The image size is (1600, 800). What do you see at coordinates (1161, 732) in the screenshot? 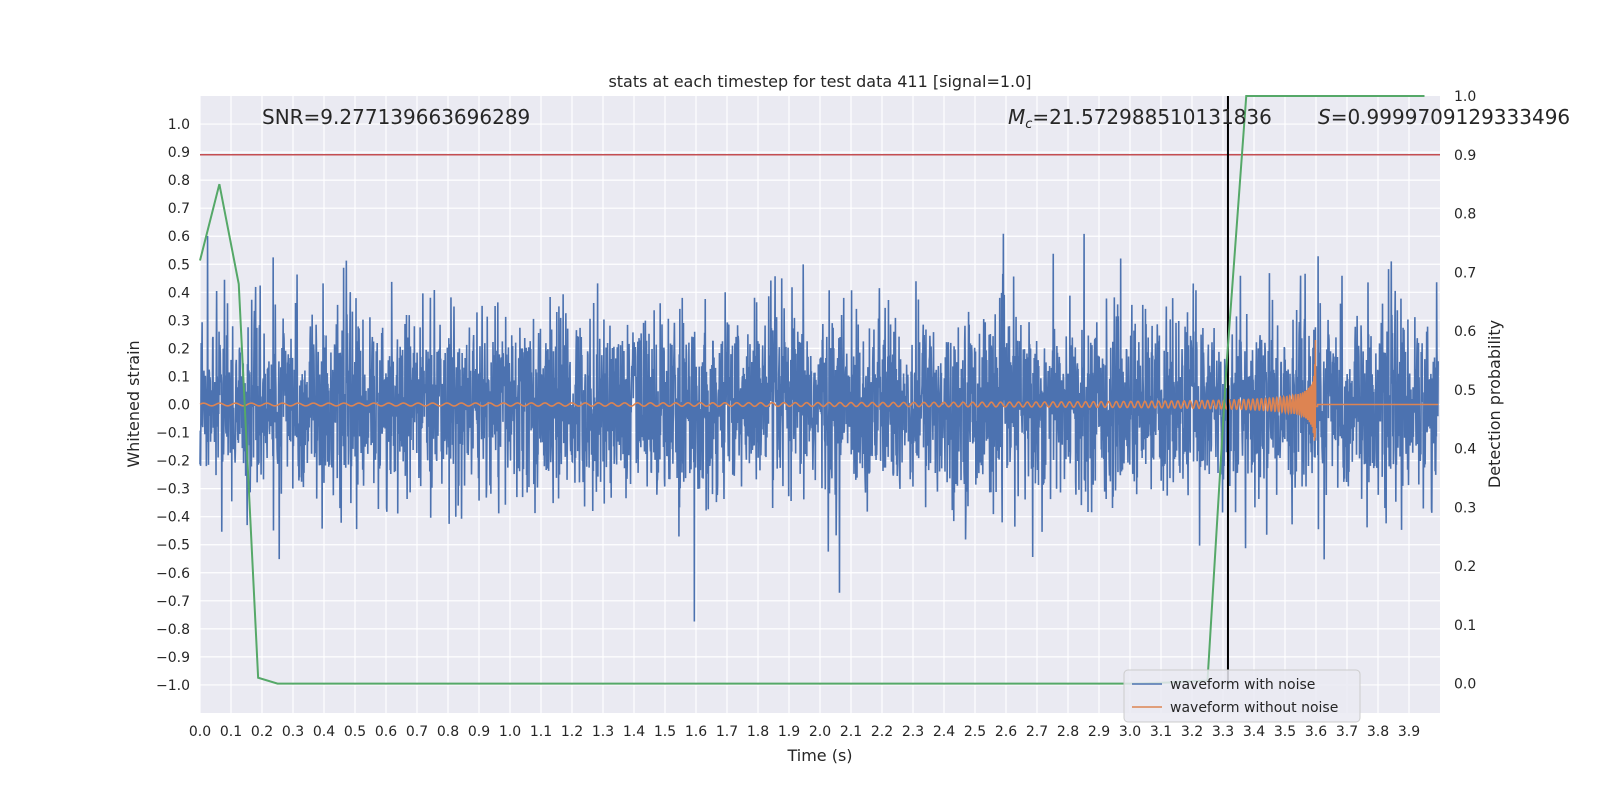
I see `x-tick-label: 3.1` at bounding box center [1161, 732].